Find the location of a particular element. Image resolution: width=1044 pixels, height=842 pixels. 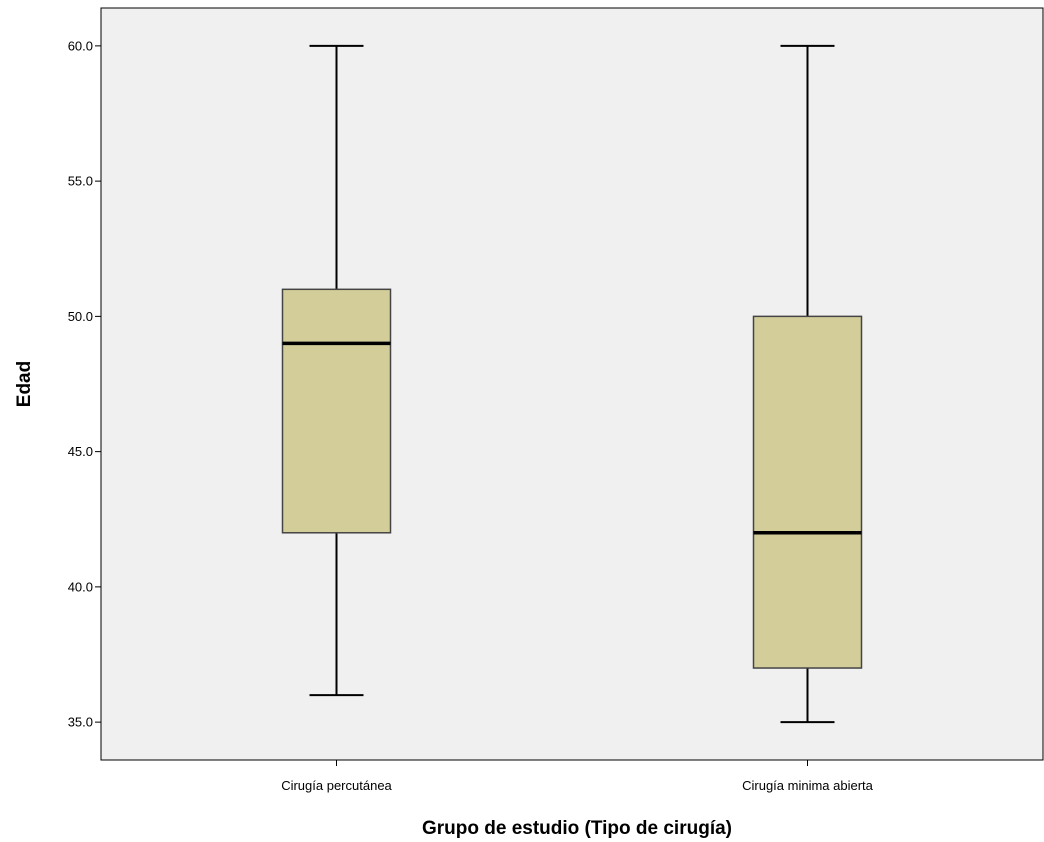

x-tick-label: Cirugía percutánea is located at coordinates (336, 785).